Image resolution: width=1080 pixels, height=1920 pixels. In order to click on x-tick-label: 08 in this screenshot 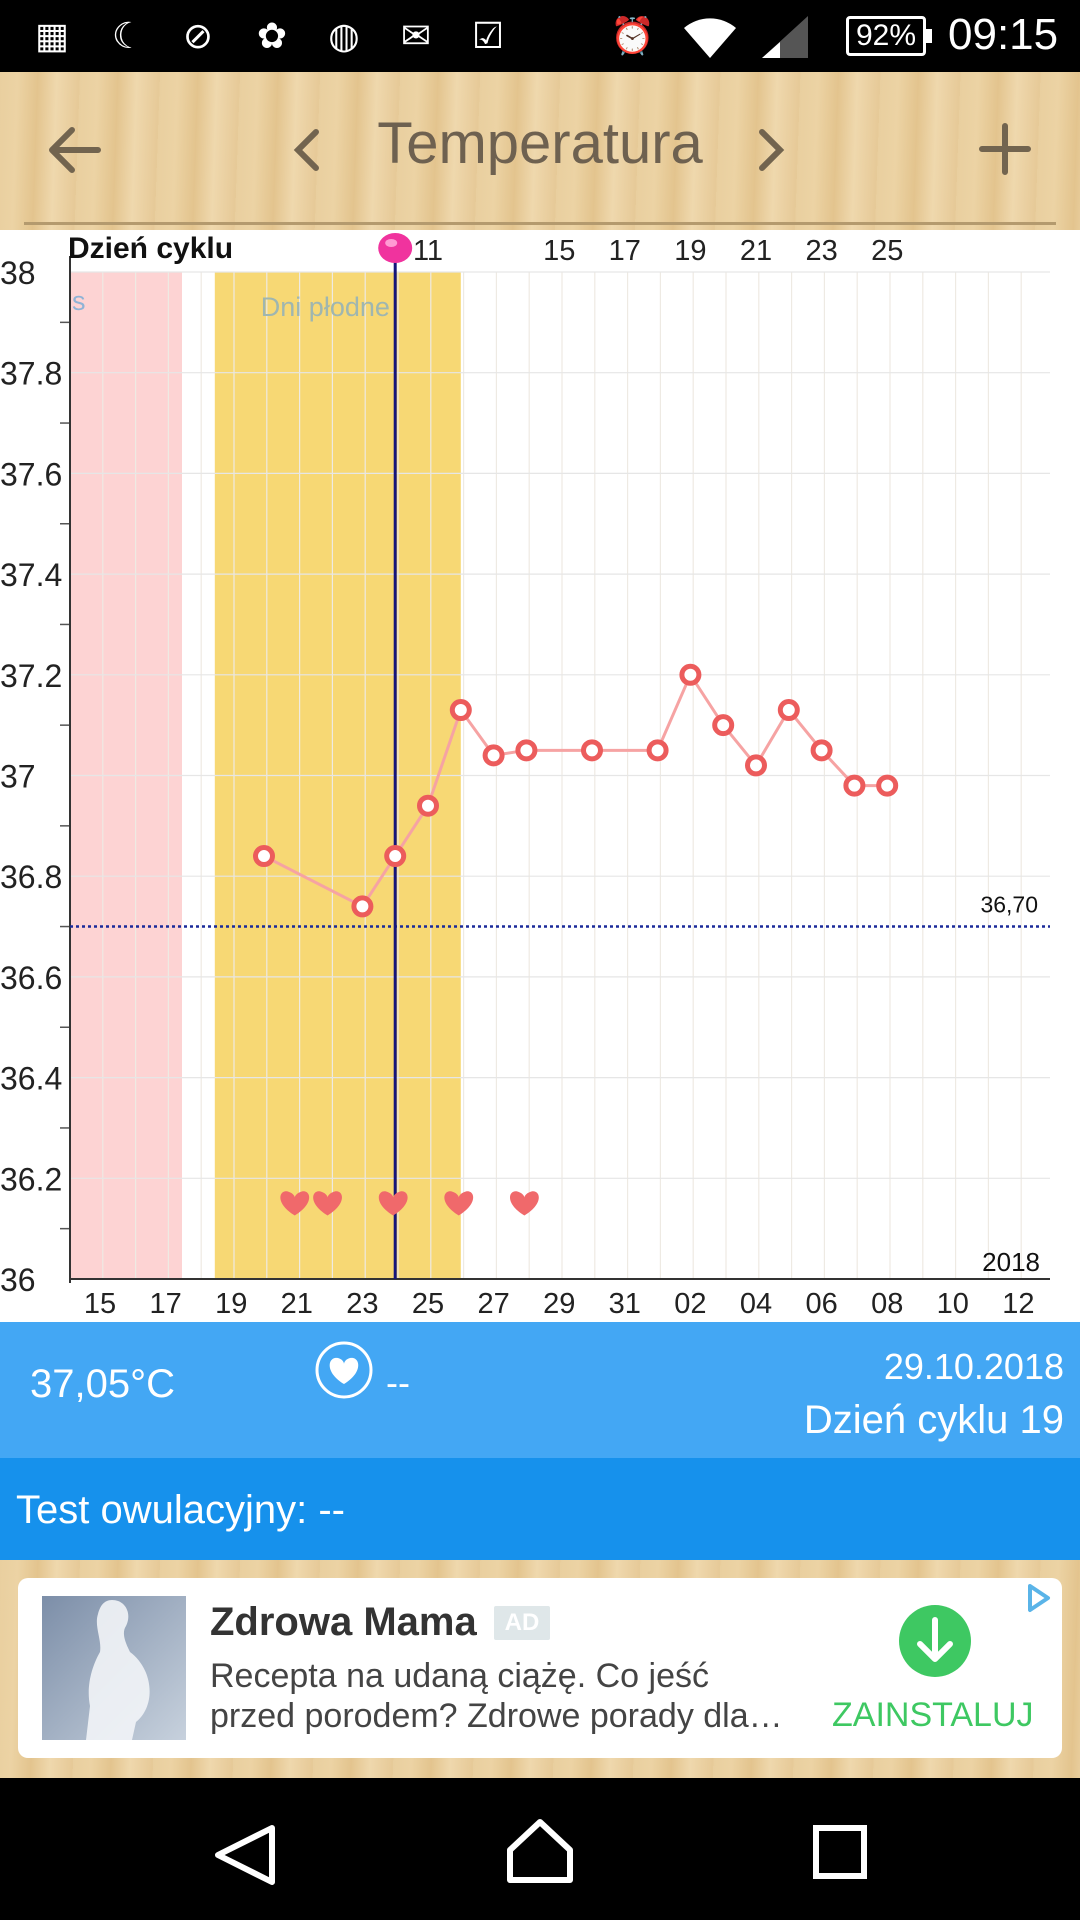, I will do `click(887, 1304)`.